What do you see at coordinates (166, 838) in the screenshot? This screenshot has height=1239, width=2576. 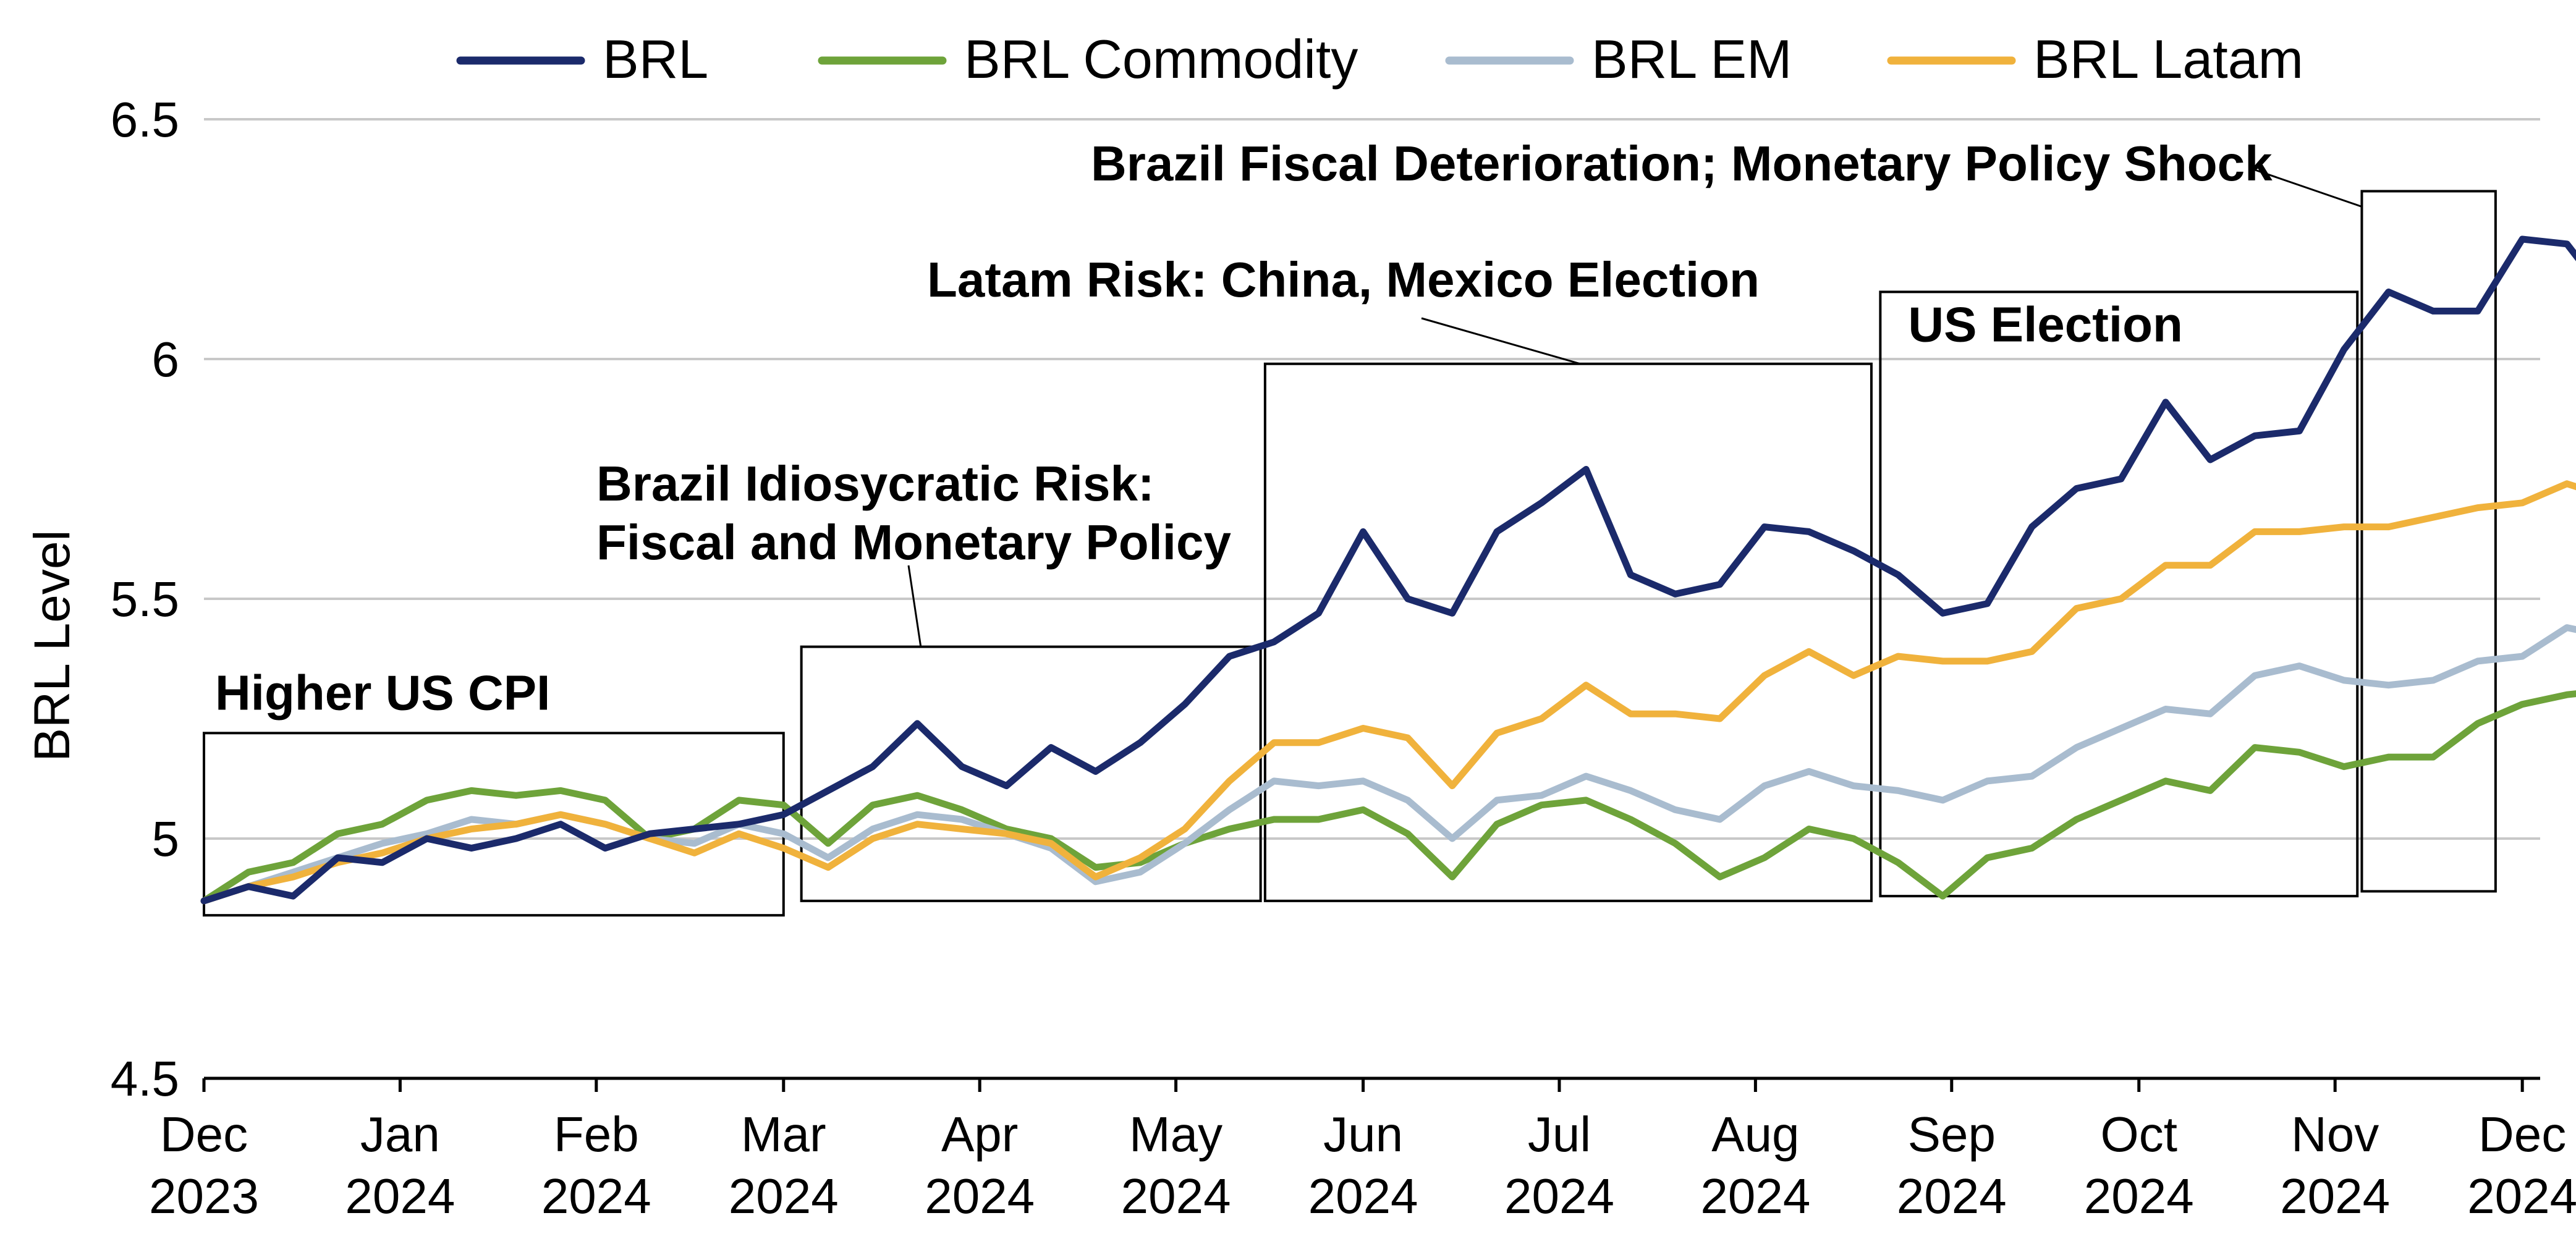 I see `y-tick-label: 5` at bounding box center [166, 838].